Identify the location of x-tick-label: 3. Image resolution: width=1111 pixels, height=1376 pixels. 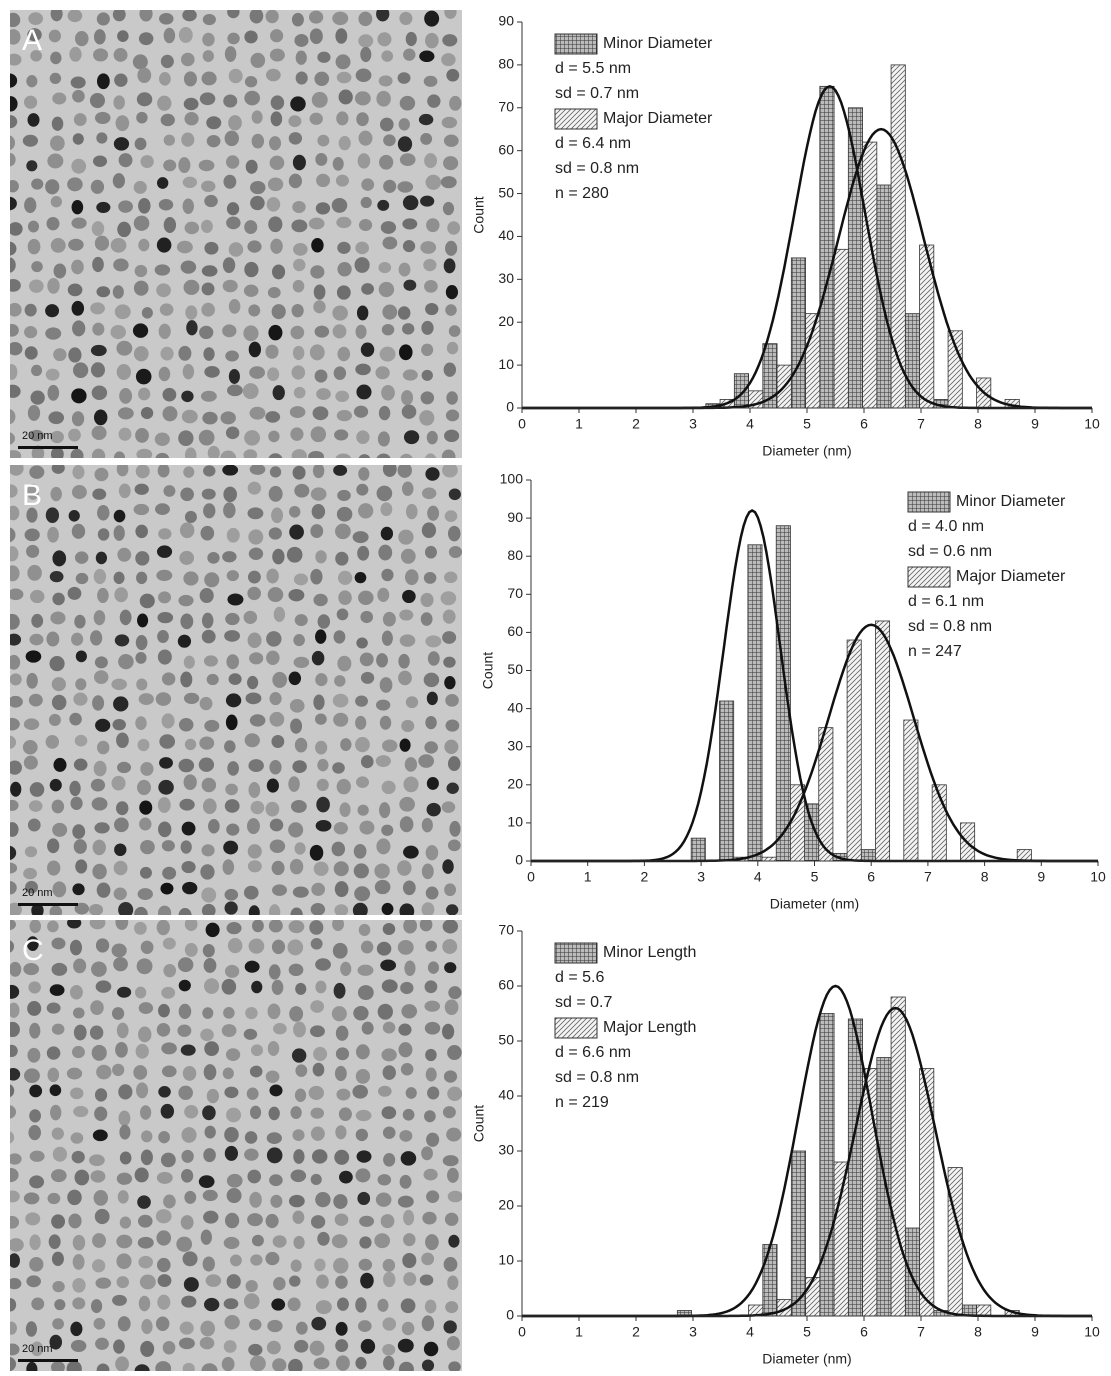
(693, 424).